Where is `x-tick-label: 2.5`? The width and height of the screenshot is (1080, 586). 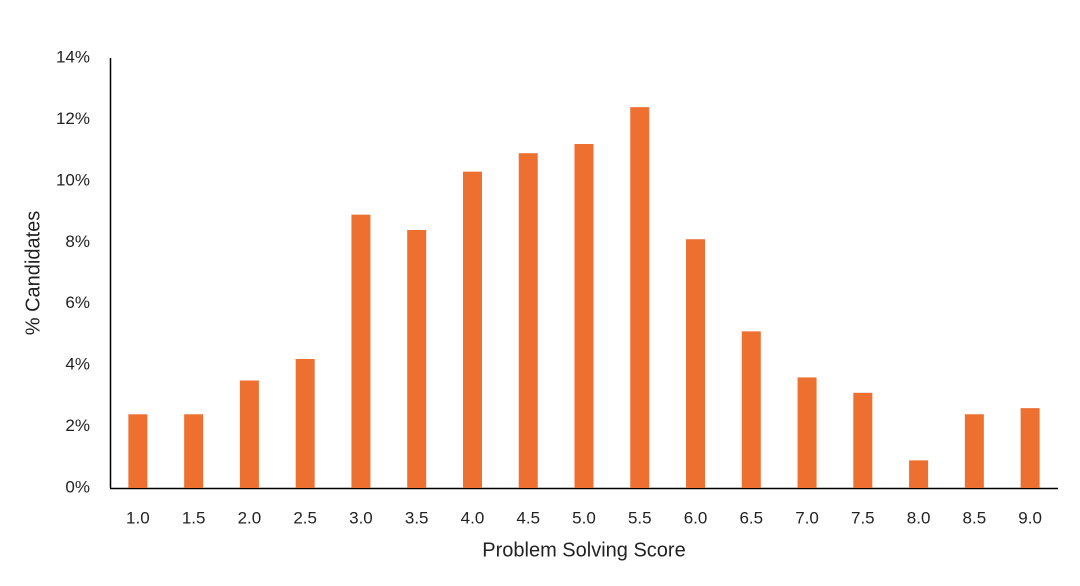
x-tick-label: 2.5 is located at coordinates (305, 517).